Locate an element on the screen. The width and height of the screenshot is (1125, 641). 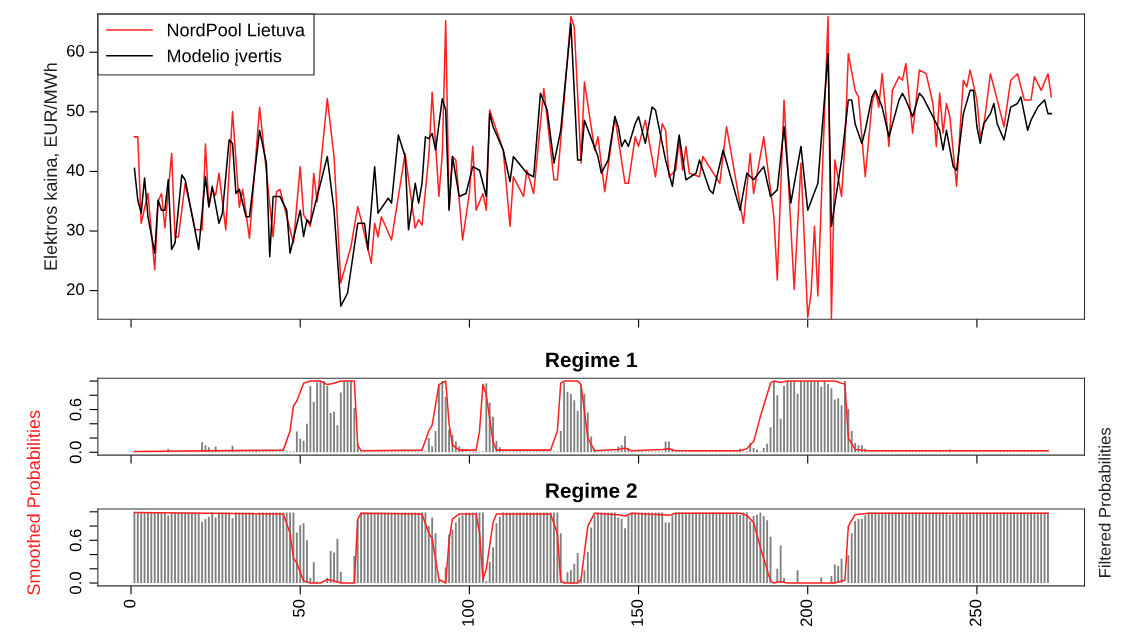
legend-label: Modelio įvertis is located at coordinates (224, 57).